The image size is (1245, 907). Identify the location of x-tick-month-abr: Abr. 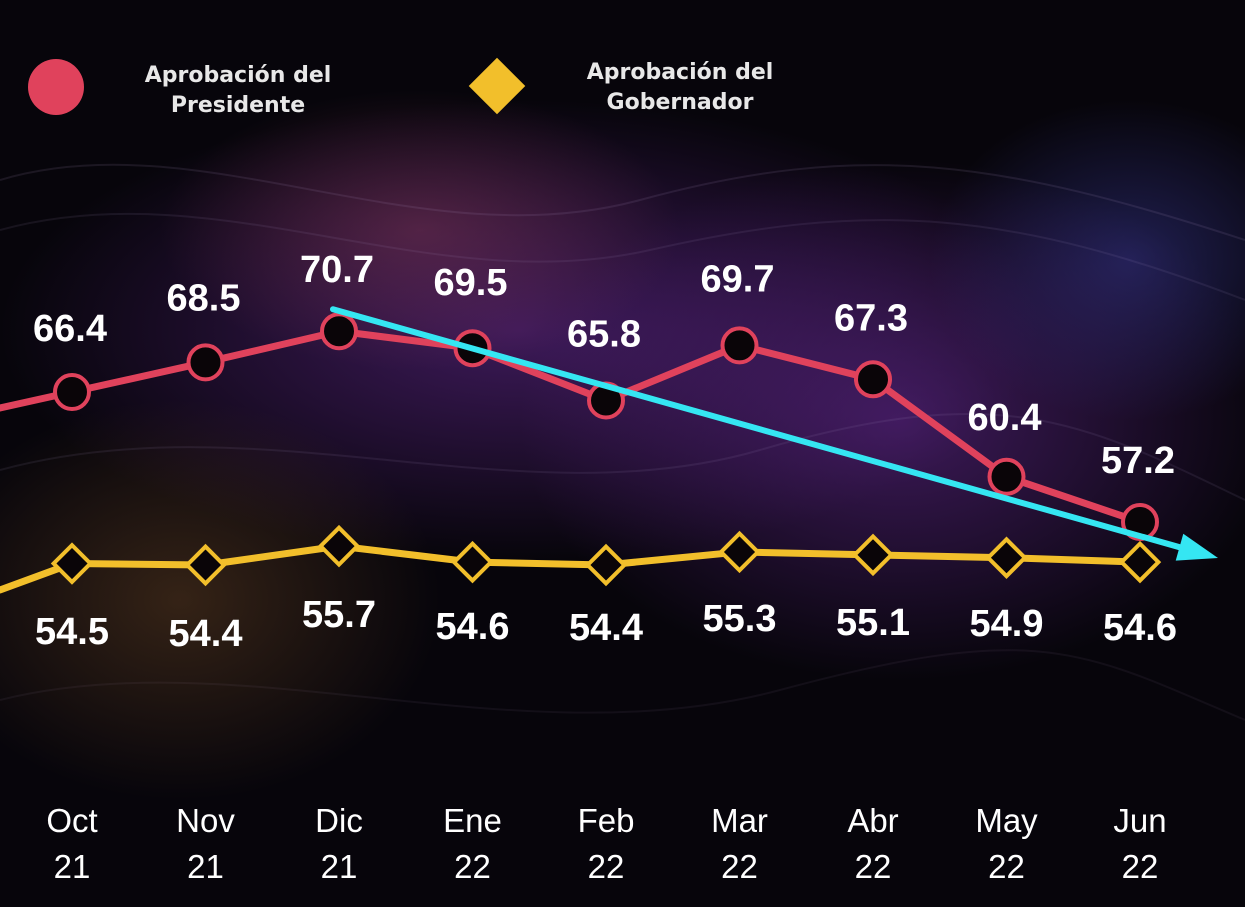
(872, 820).